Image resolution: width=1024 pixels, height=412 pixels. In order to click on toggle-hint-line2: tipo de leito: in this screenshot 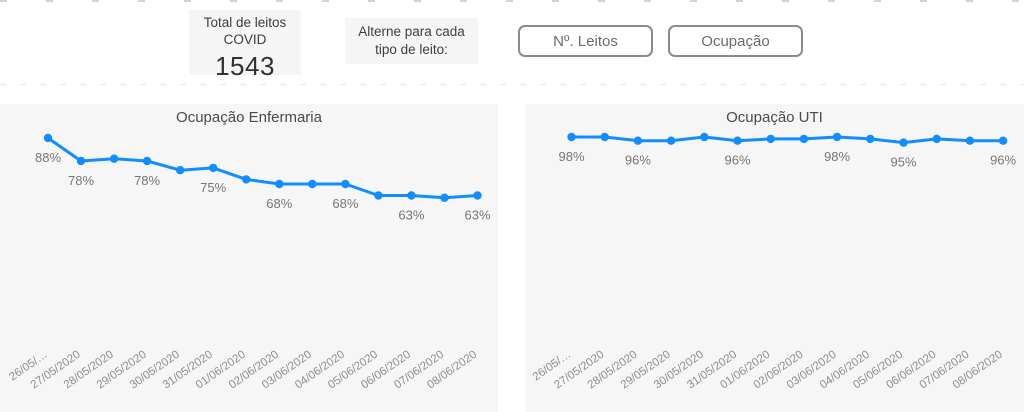, I will do `click(411, 49)`.